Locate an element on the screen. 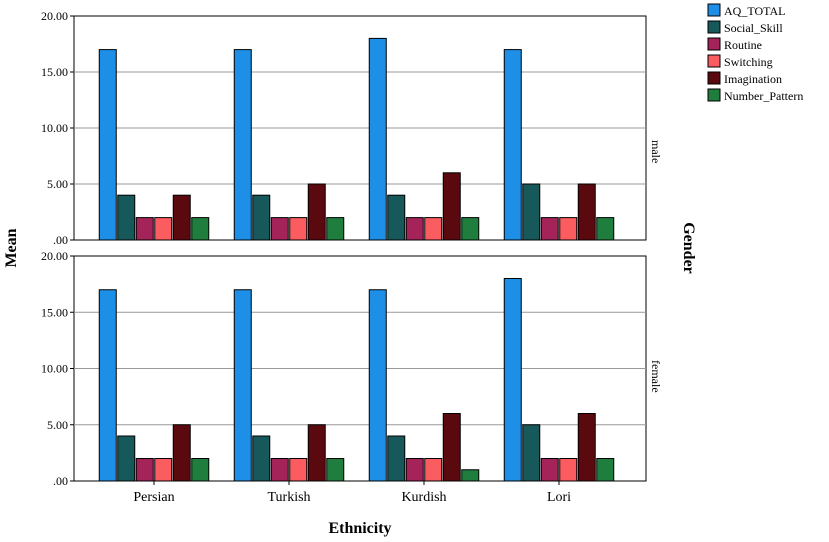 The height and width of the screenshot is (542, 829). bar-female-persian-number_pattern is located at coordinates (200, 470).